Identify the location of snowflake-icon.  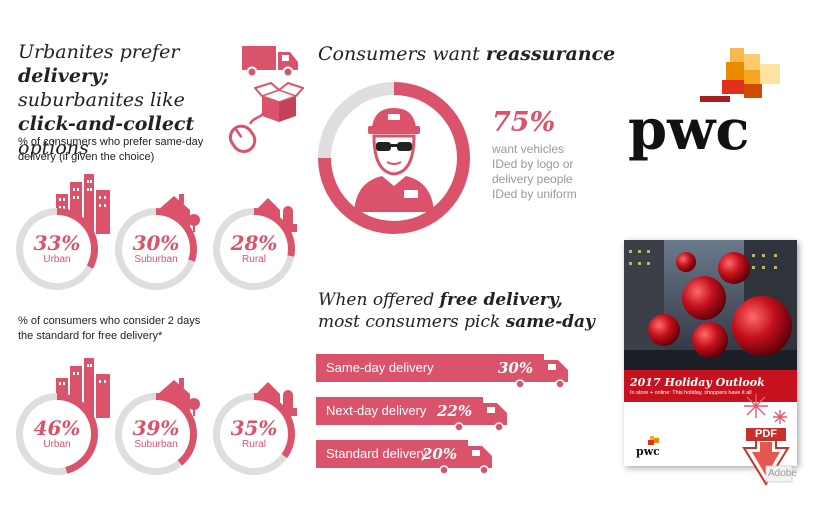
(765, 409).